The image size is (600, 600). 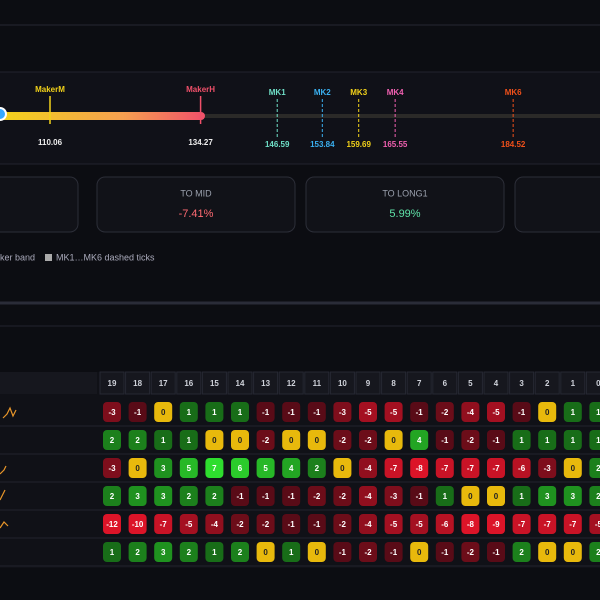 What do you see at coordinates (598, 383) in the screenshot?
I see `column-header: 0` at bounding box center [598, 383].